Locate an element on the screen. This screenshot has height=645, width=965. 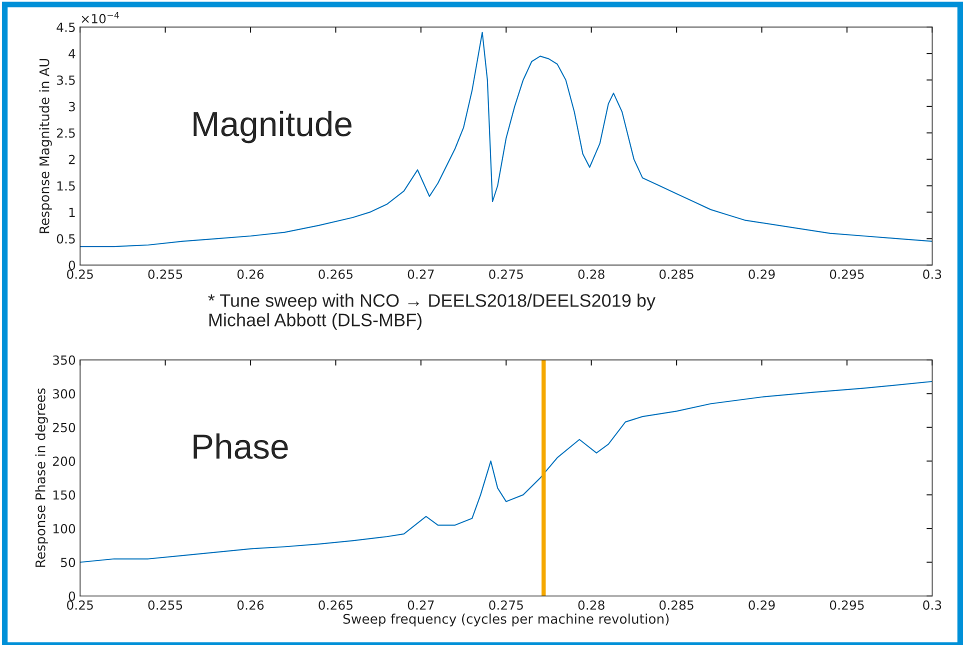
annotation: Magnitude is located at coordinates (273, 127).